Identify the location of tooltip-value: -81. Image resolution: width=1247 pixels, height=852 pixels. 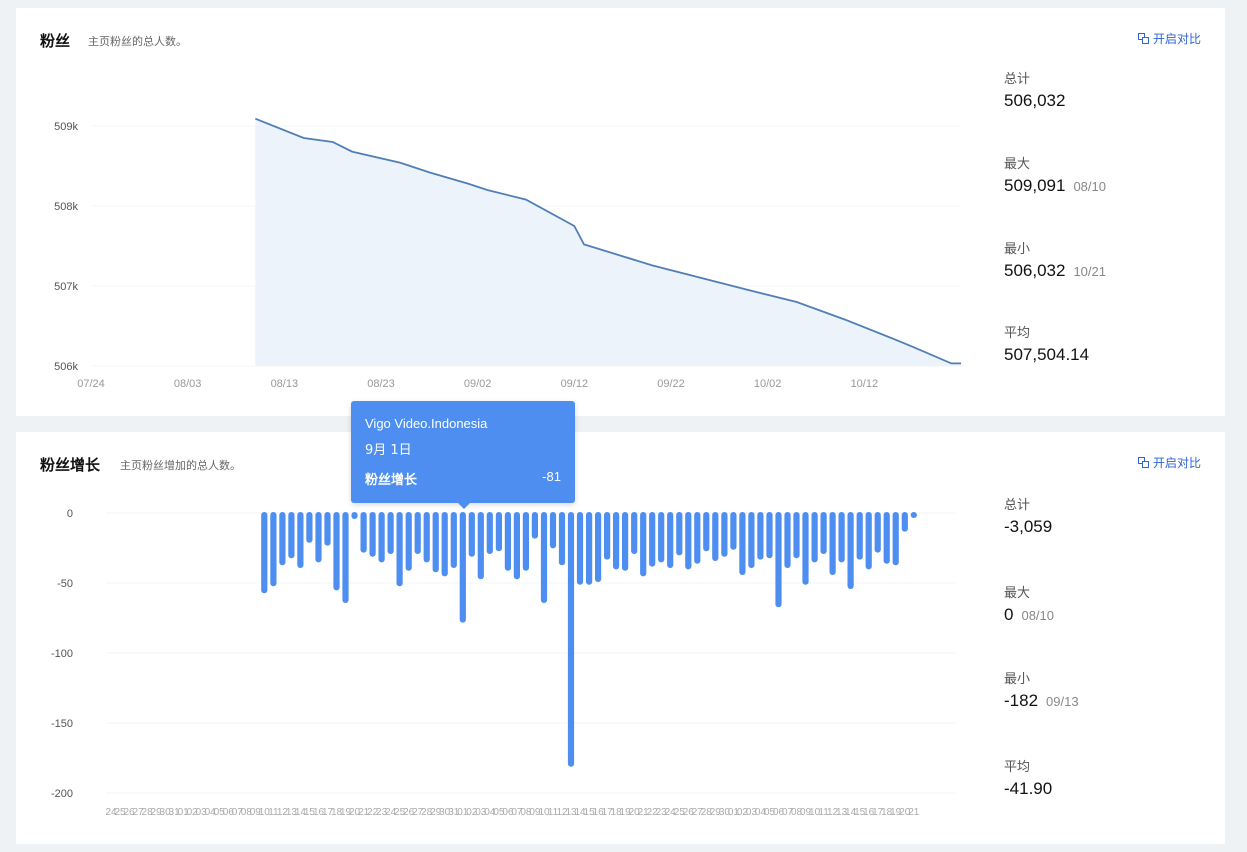
(551, 476).